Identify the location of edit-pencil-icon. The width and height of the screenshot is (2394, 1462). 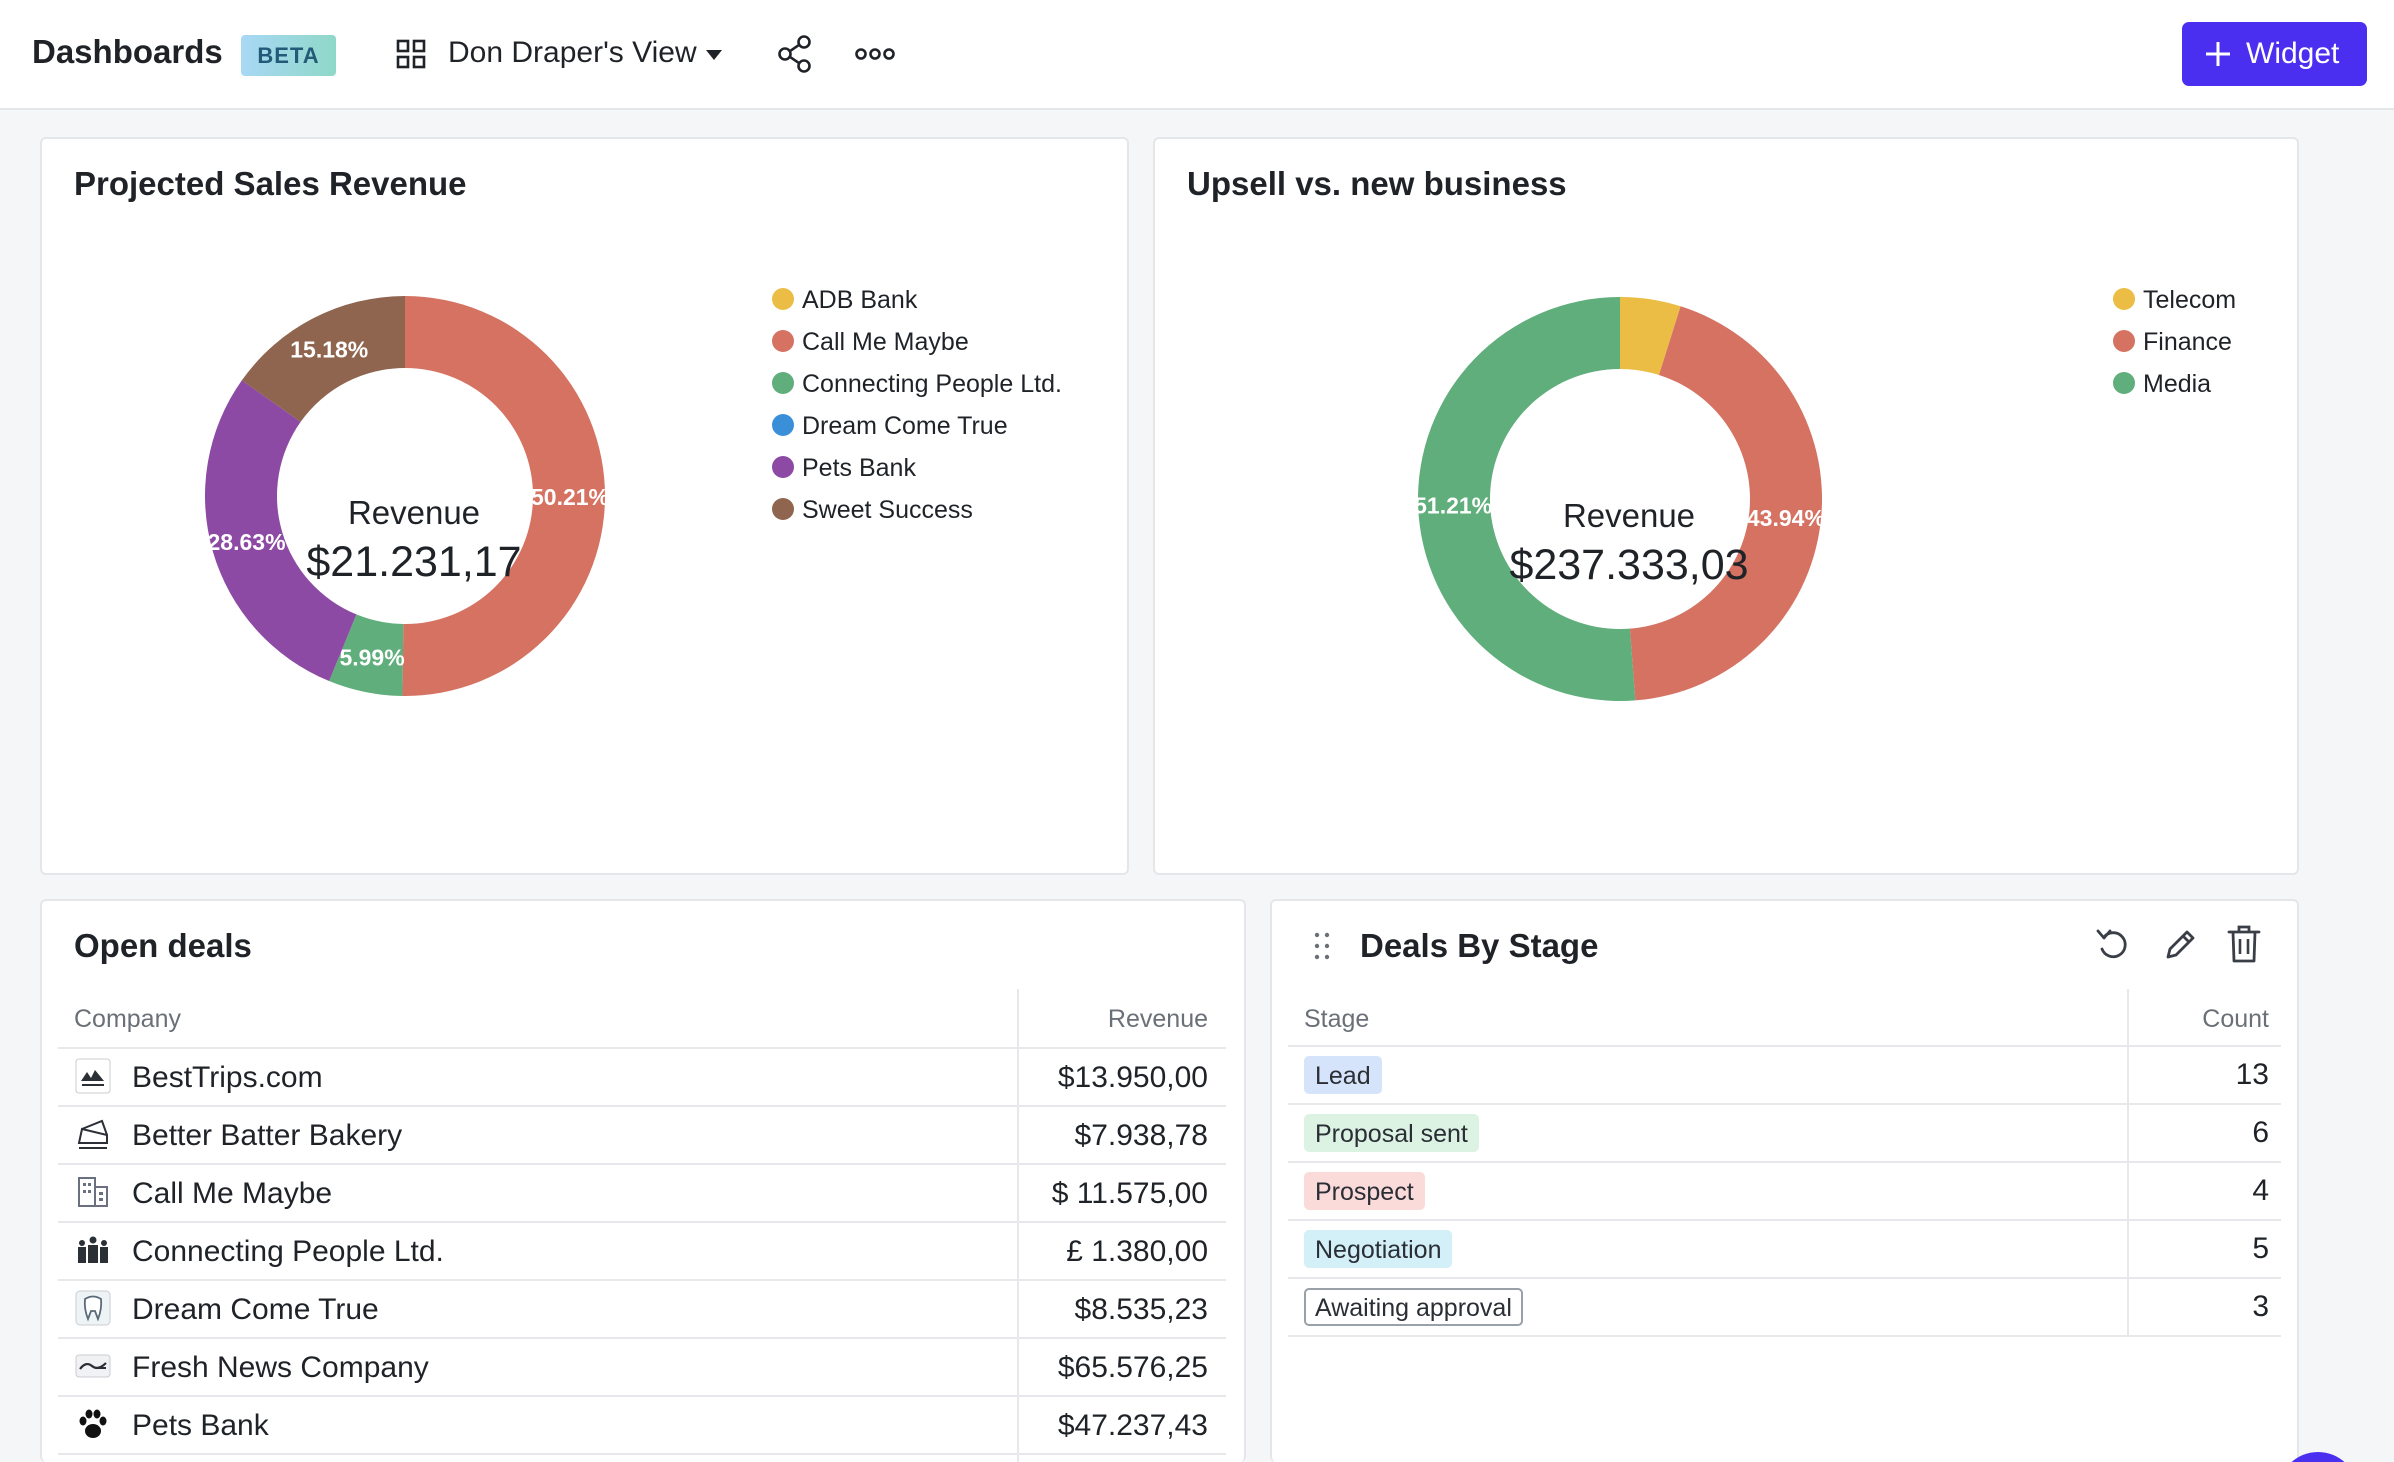
(2180, 945).